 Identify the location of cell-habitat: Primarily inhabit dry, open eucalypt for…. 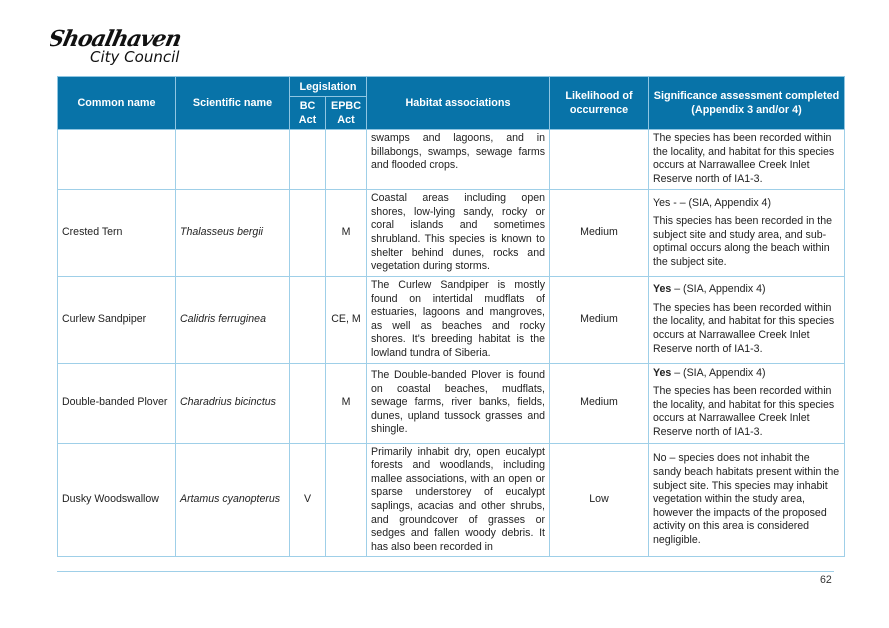
(458, 500).